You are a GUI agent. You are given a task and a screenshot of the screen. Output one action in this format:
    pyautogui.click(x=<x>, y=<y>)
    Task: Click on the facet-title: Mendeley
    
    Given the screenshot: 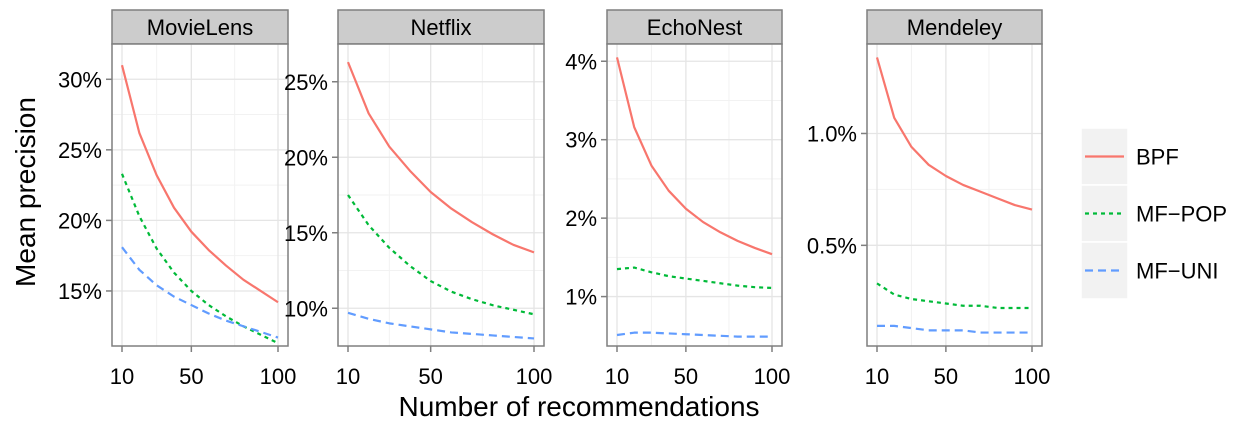 What is the action you would take?
    pyautogui.click(x=954, y=27)
    